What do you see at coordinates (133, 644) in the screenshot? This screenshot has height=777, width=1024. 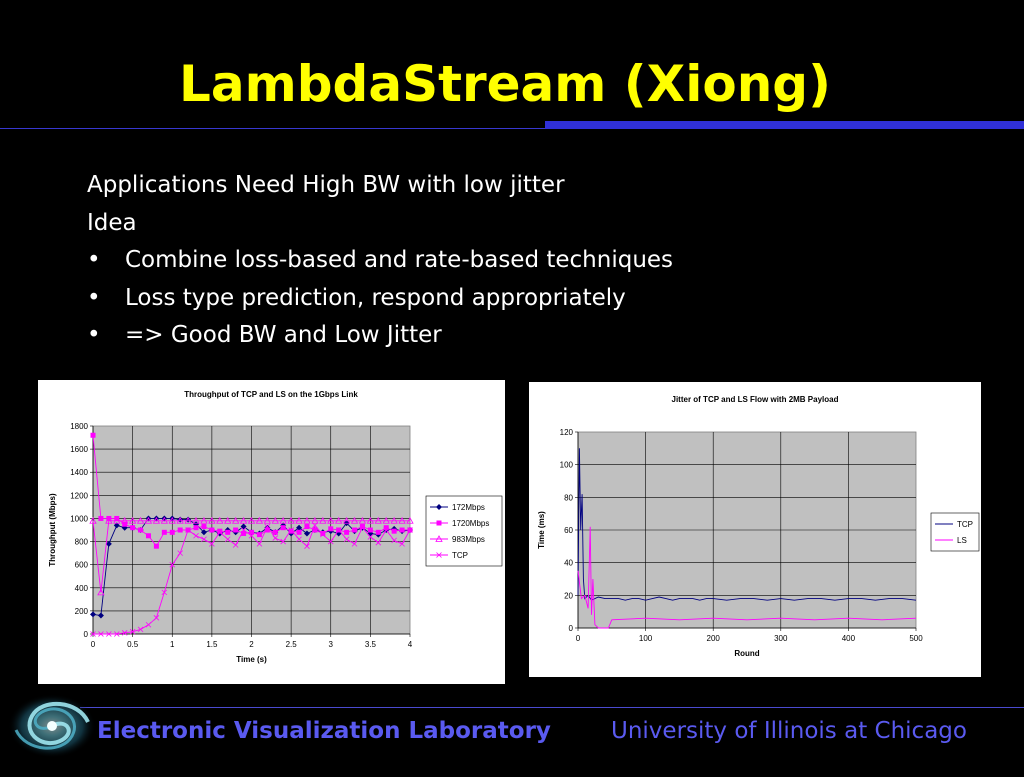 I see `x-tick-label: 0.5` at bounding box center [133, 644].